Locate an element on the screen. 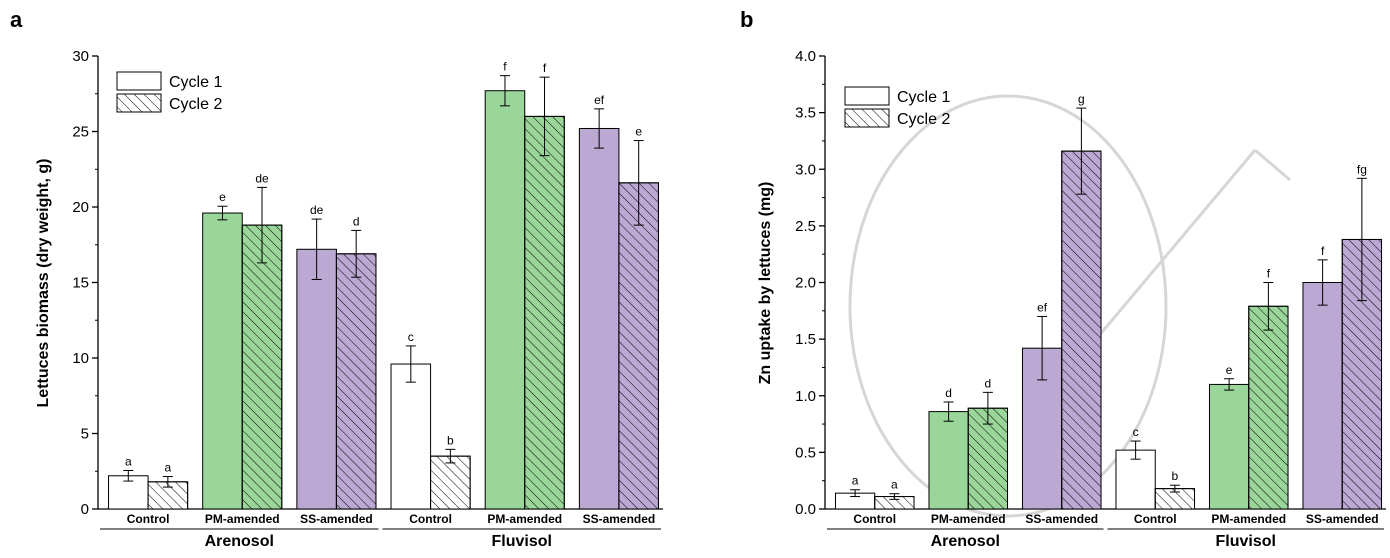  y-tick-label: 0 is located at coordinates (85, 509).